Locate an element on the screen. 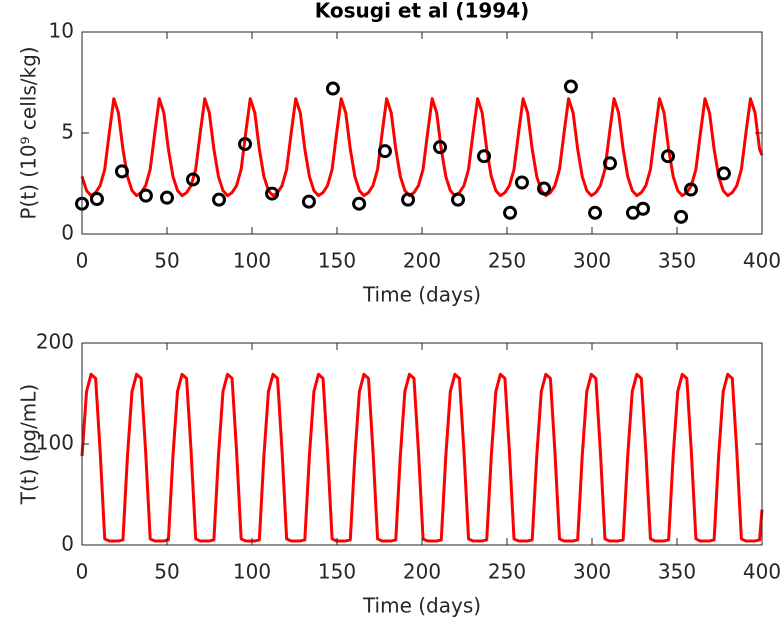 Image resolution: width=781 pixels, height=626 pixels. y-tick-label: 10 is located at coordinates (61, 31).